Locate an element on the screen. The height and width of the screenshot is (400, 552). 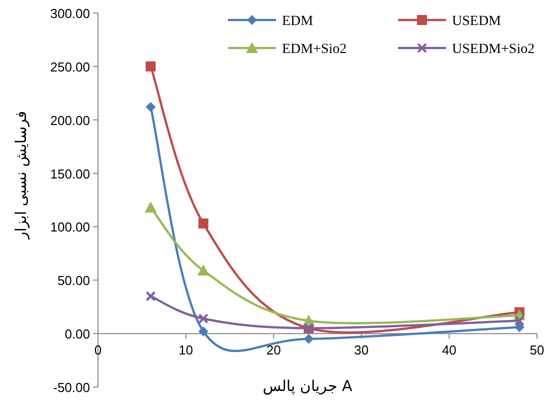
y-tick-label: 150.00 is located at coordinates (70, 174).